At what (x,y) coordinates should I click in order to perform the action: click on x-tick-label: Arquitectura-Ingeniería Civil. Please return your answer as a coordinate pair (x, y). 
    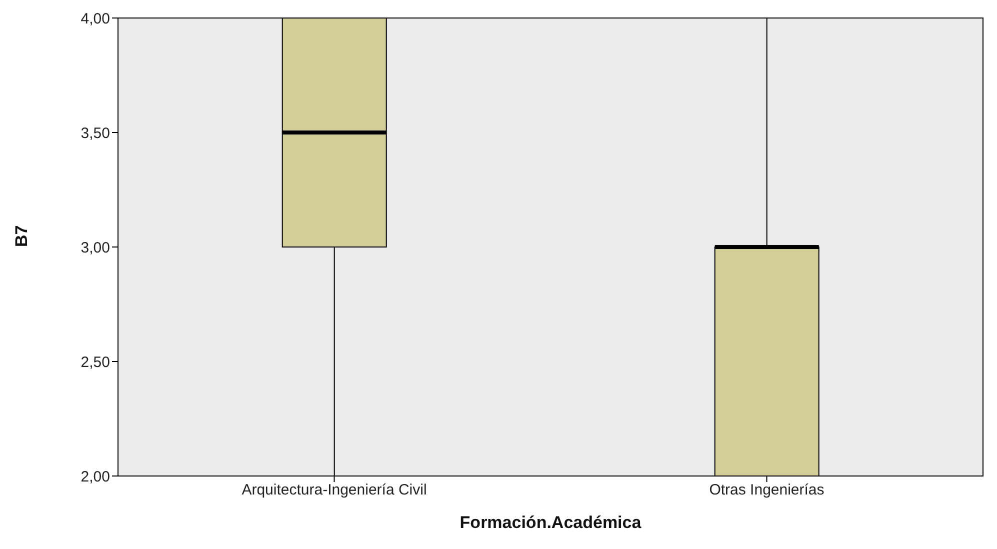
    Looking at the image, I should click on (334, 490).